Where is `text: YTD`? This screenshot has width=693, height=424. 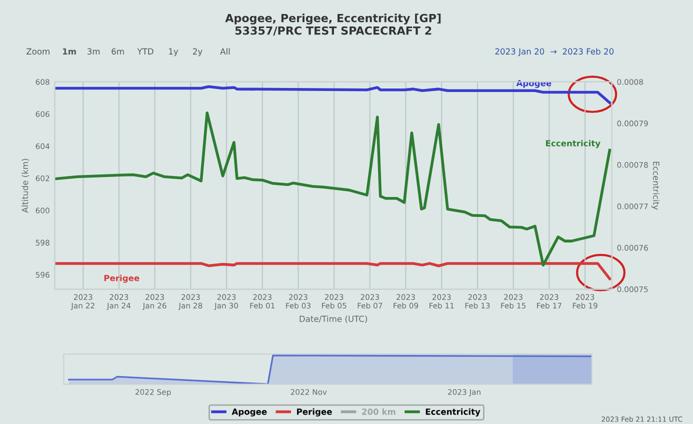 text: YTD is located at coordinates (145, 51).